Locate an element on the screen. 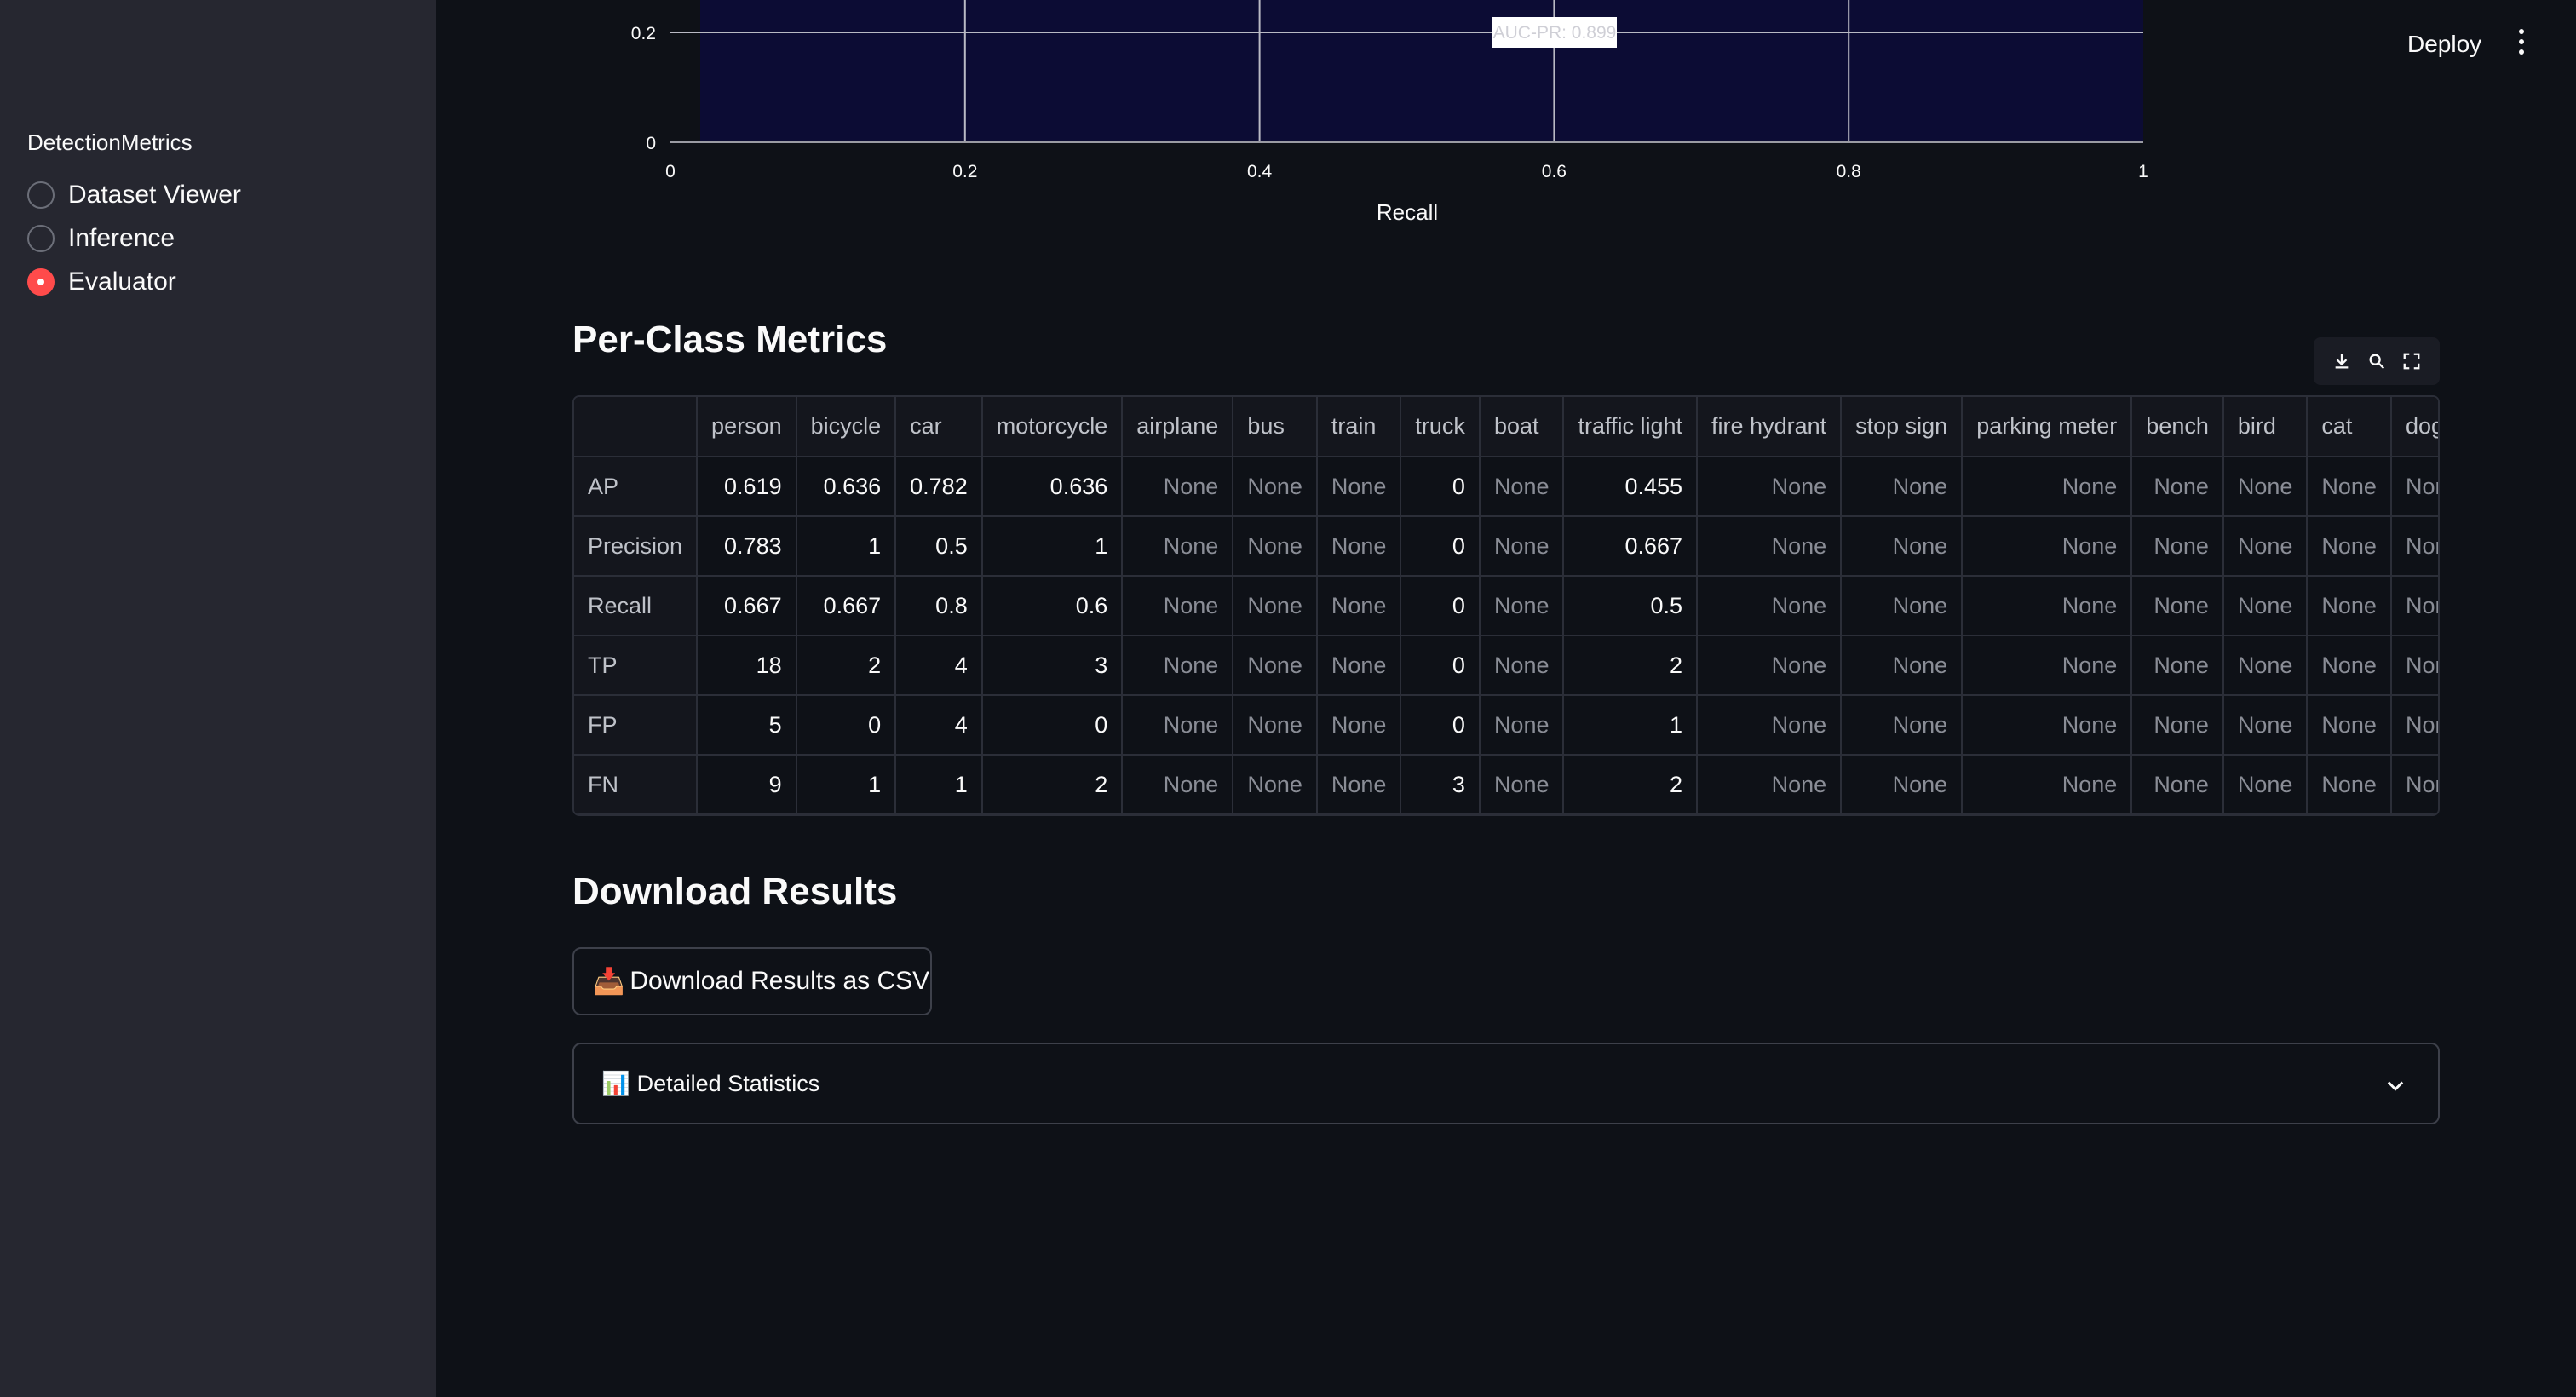 This screenshot has height=1397, width=2576. column-header-bench: bench is located at coordinates (2178, 427).